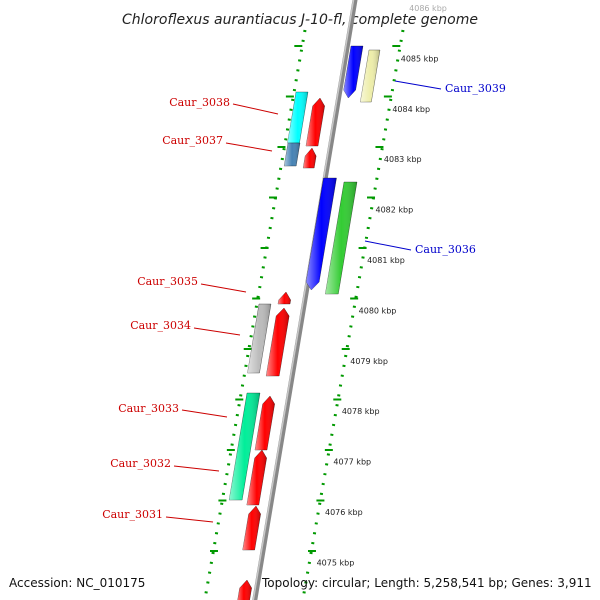  I want to click on gene-caur-3038-arrow, so click(315, 122).